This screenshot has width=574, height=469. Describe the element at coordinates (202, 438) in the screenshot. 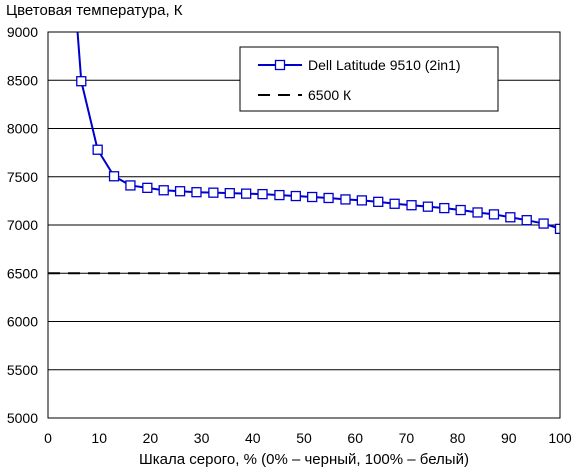

I see `x-tick-label: 30` at that location.